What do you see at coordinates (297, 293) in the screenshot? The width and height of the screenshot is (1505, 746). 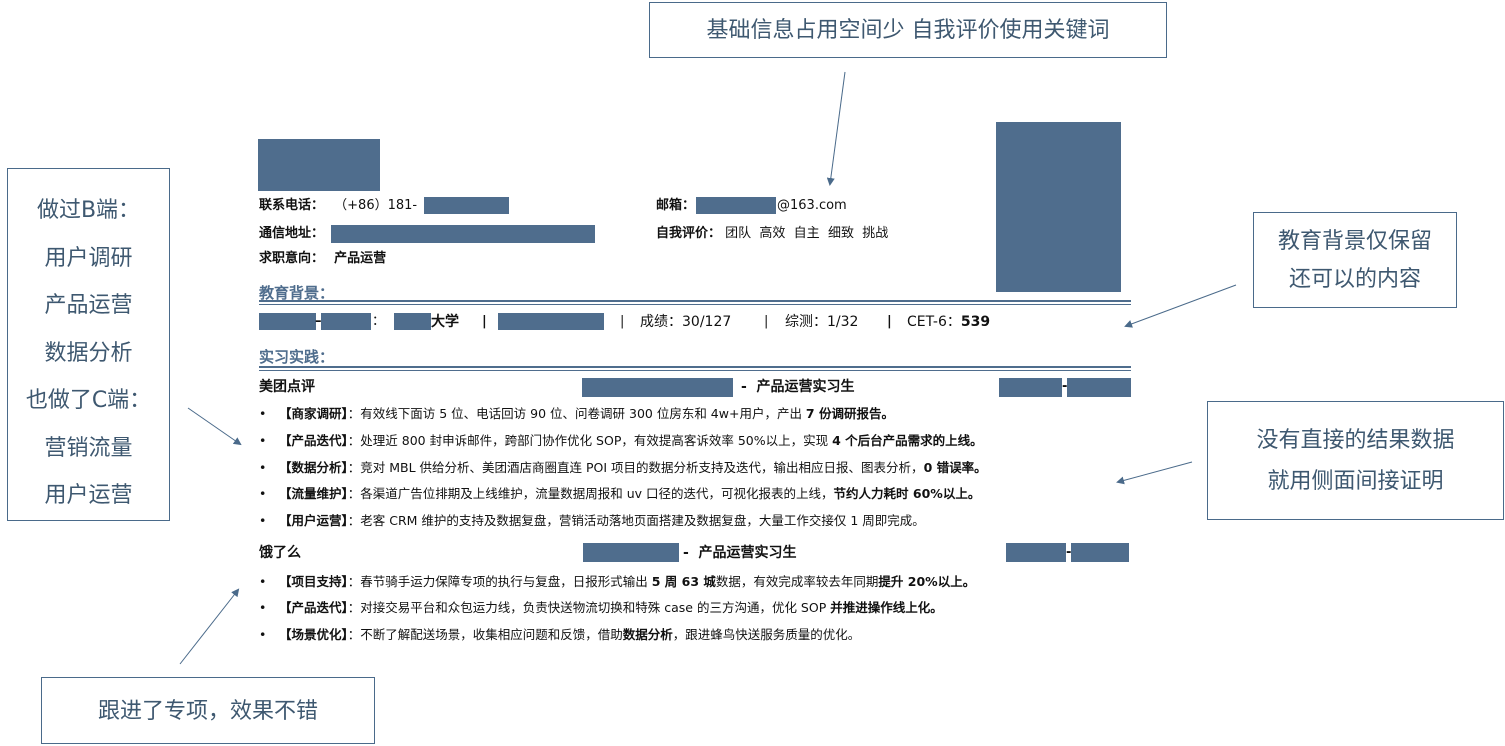 I see `education-heading: 教育背景：` at bounding box center [297, 293].